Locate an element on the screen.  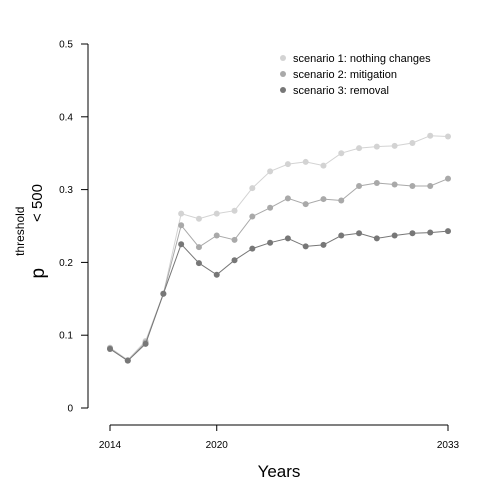
x-tick-label: 2014 is located at coordinates (110, 445).